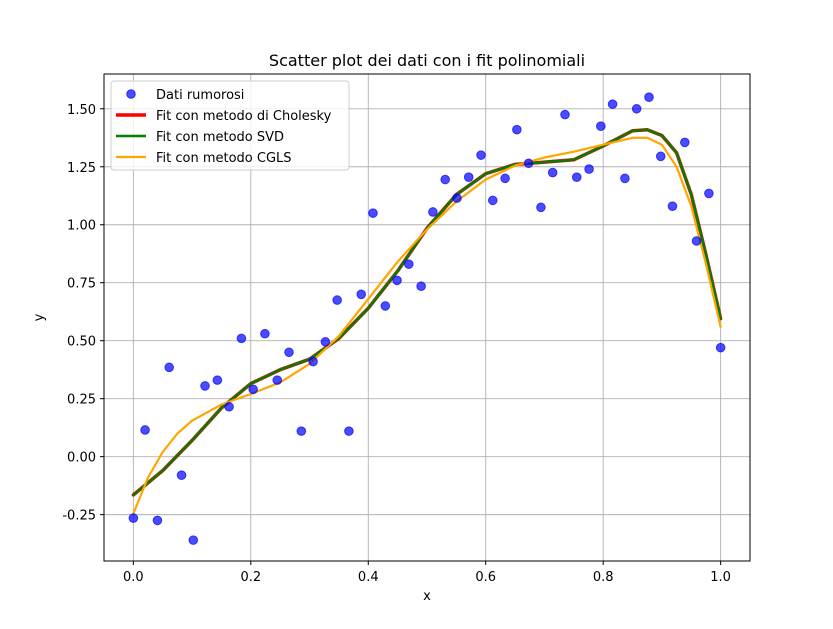 This screenshot has width=833, height=629. Describe the element at coordinates (485, 577) in the screenshot. I see `x-tick-label: 0.6` at that location.